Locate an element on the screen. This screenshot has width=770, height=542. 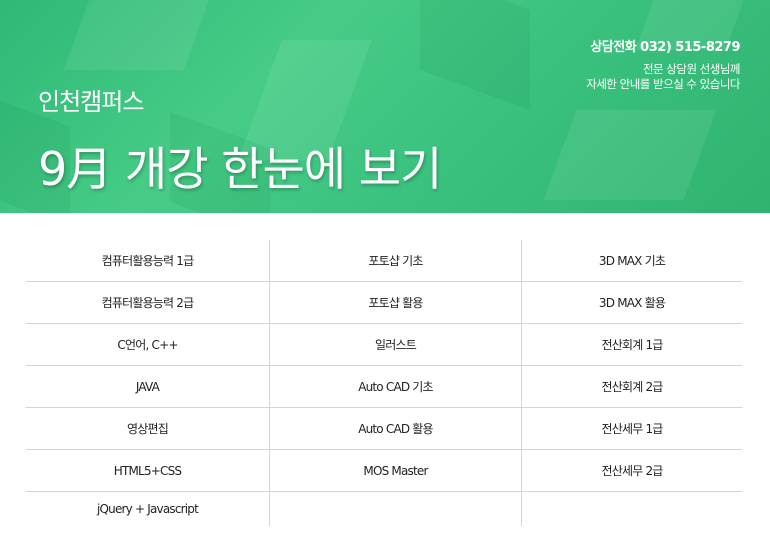
course-cell: 3D MAX 기초 is located at coordinates (632, 261).